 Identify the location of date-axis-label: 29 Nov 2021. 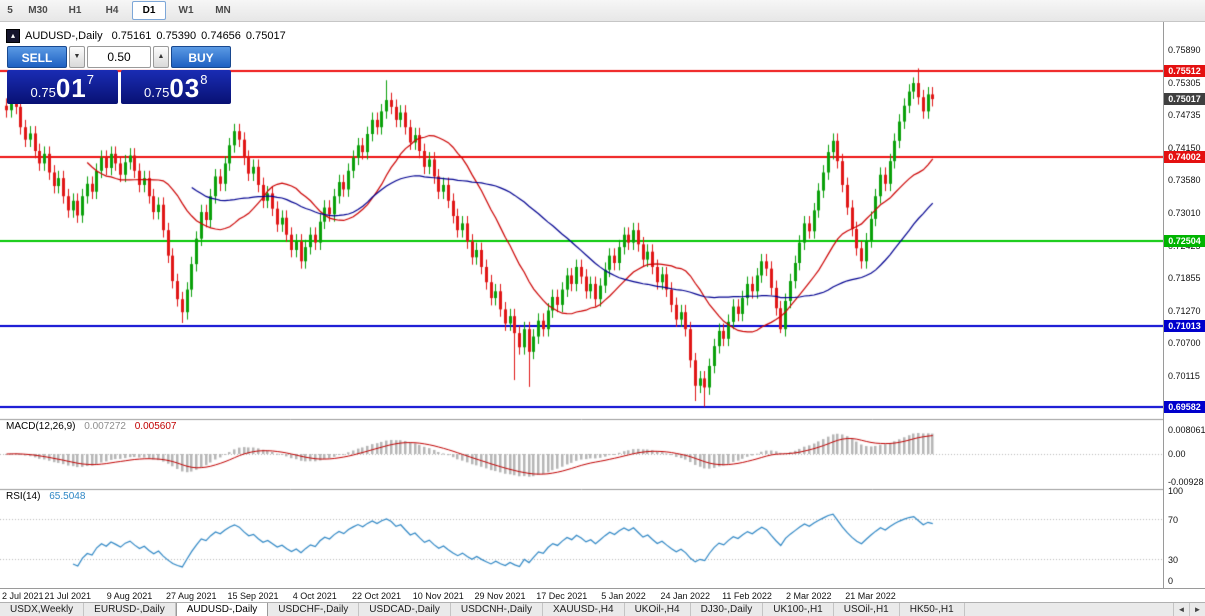
(500, 596).